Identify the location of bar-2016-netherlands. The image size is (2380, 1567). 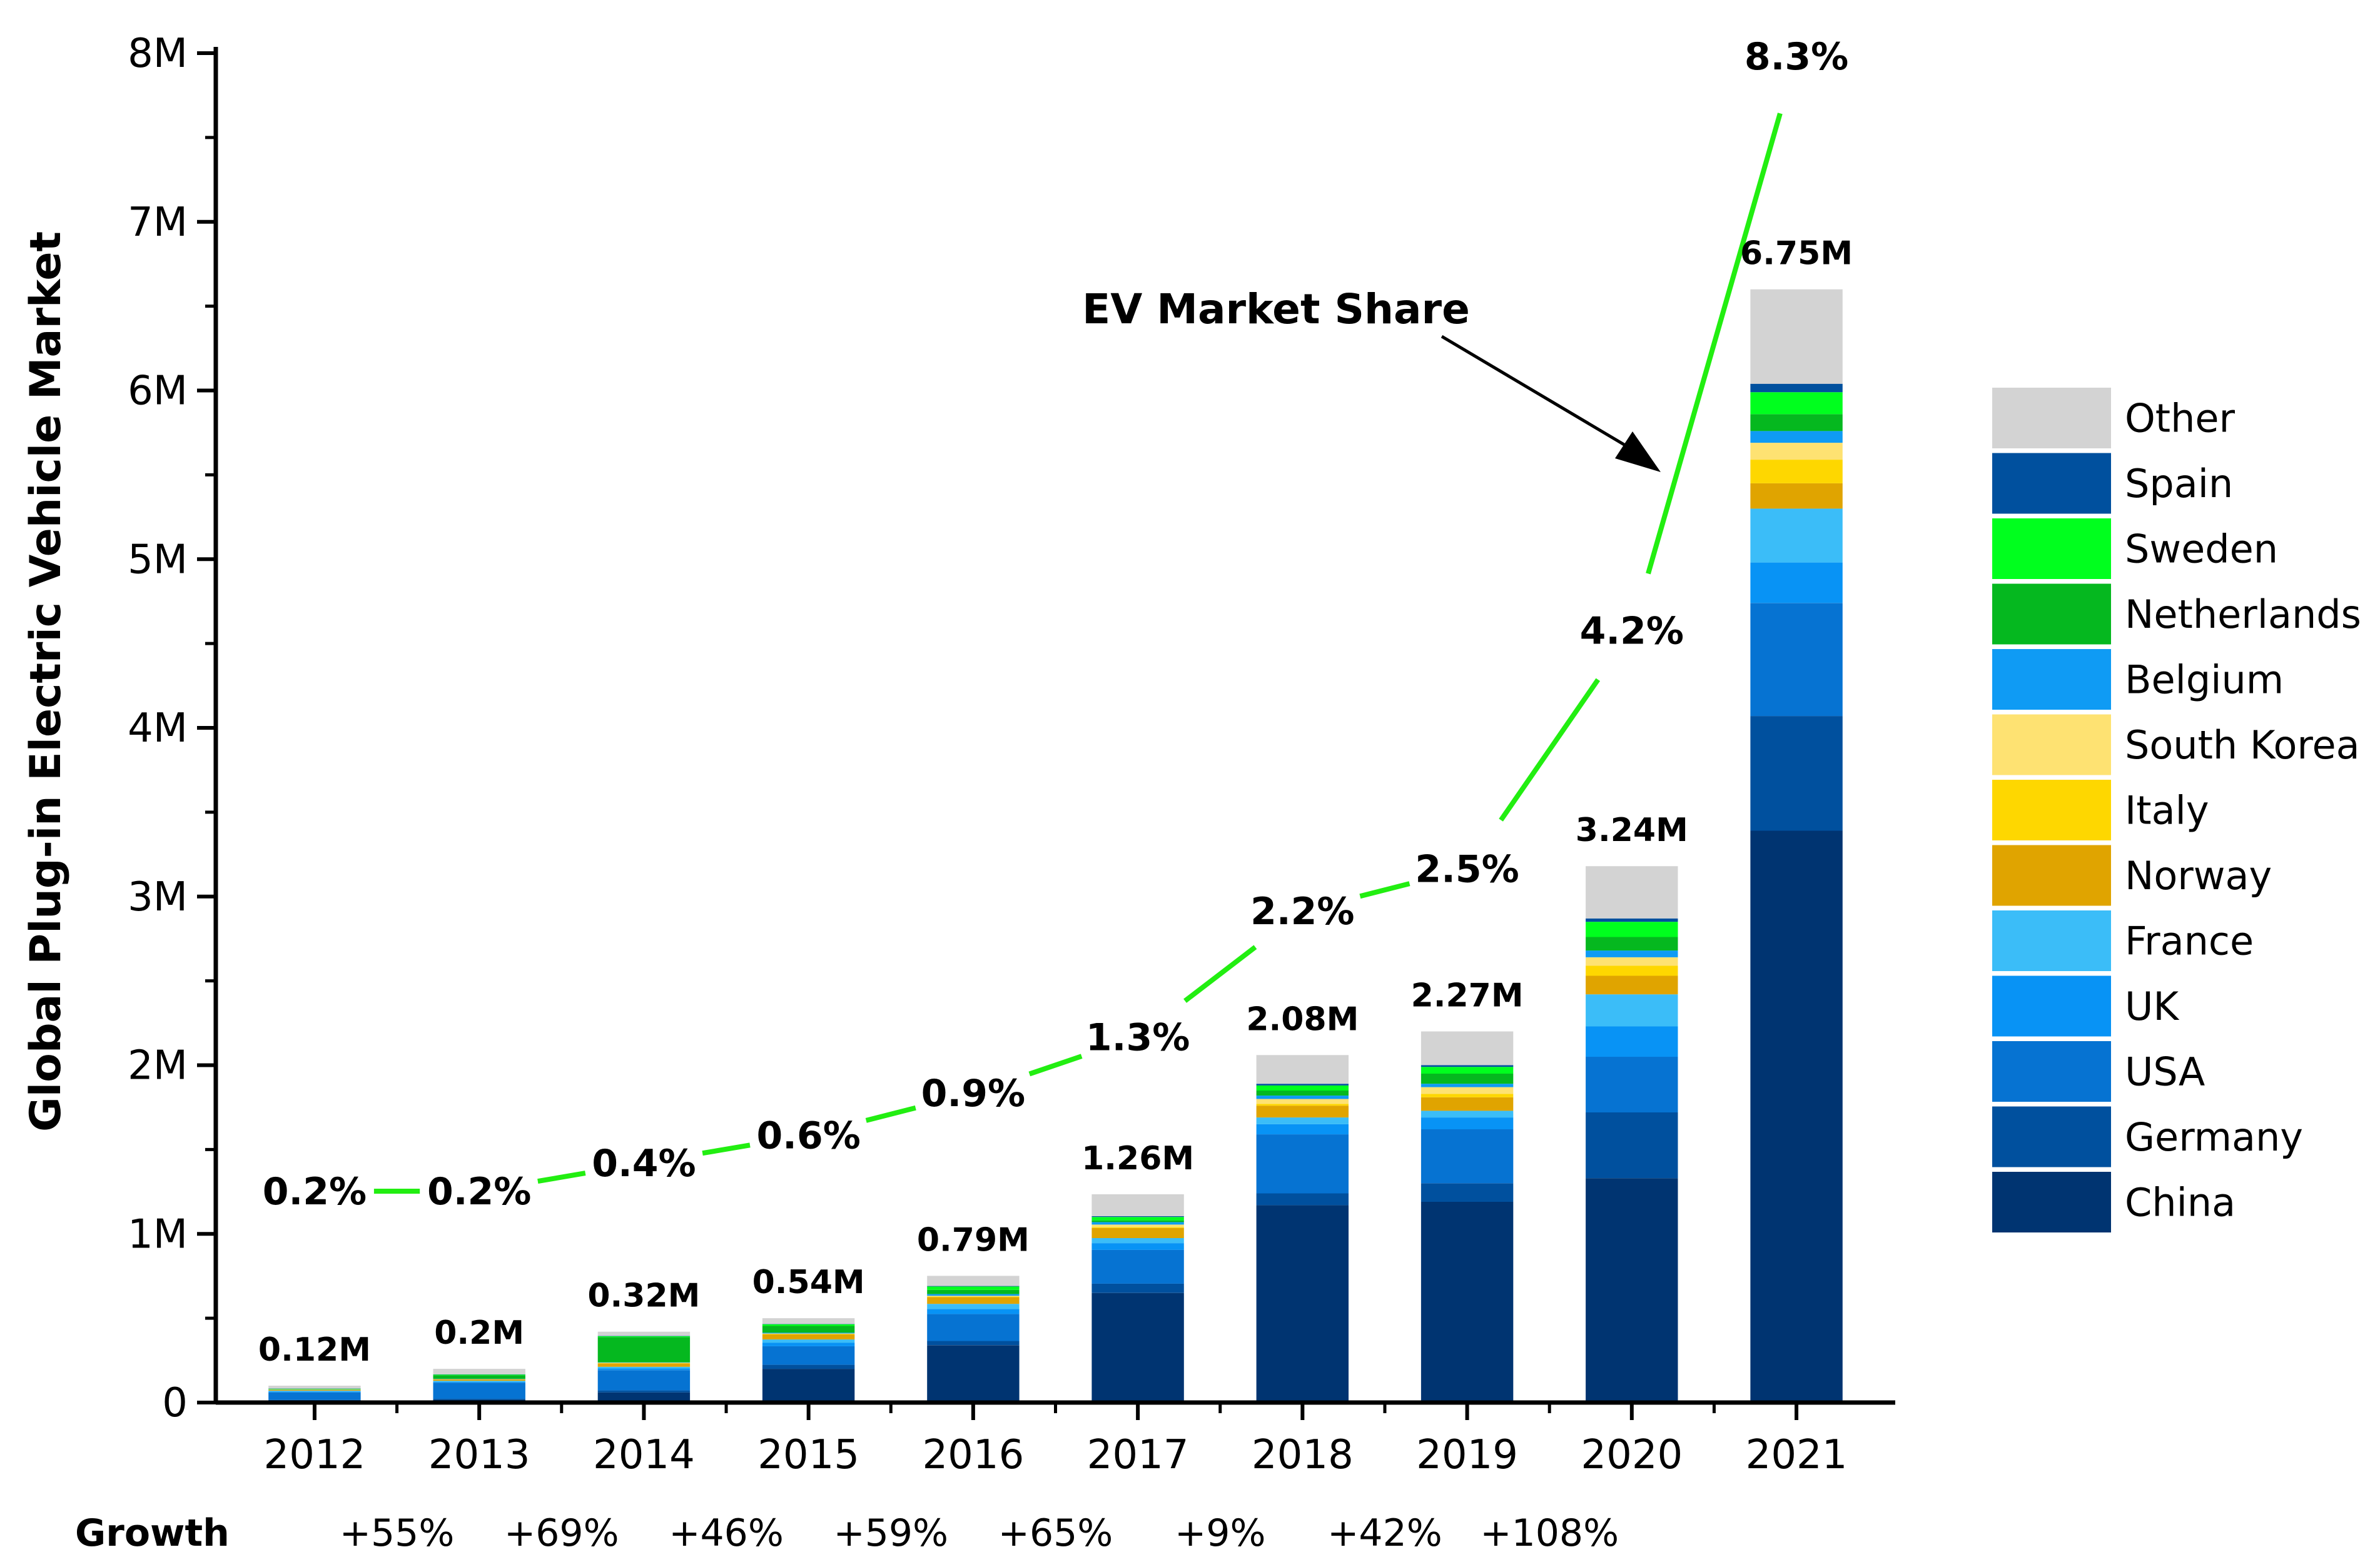
(973, 1292).